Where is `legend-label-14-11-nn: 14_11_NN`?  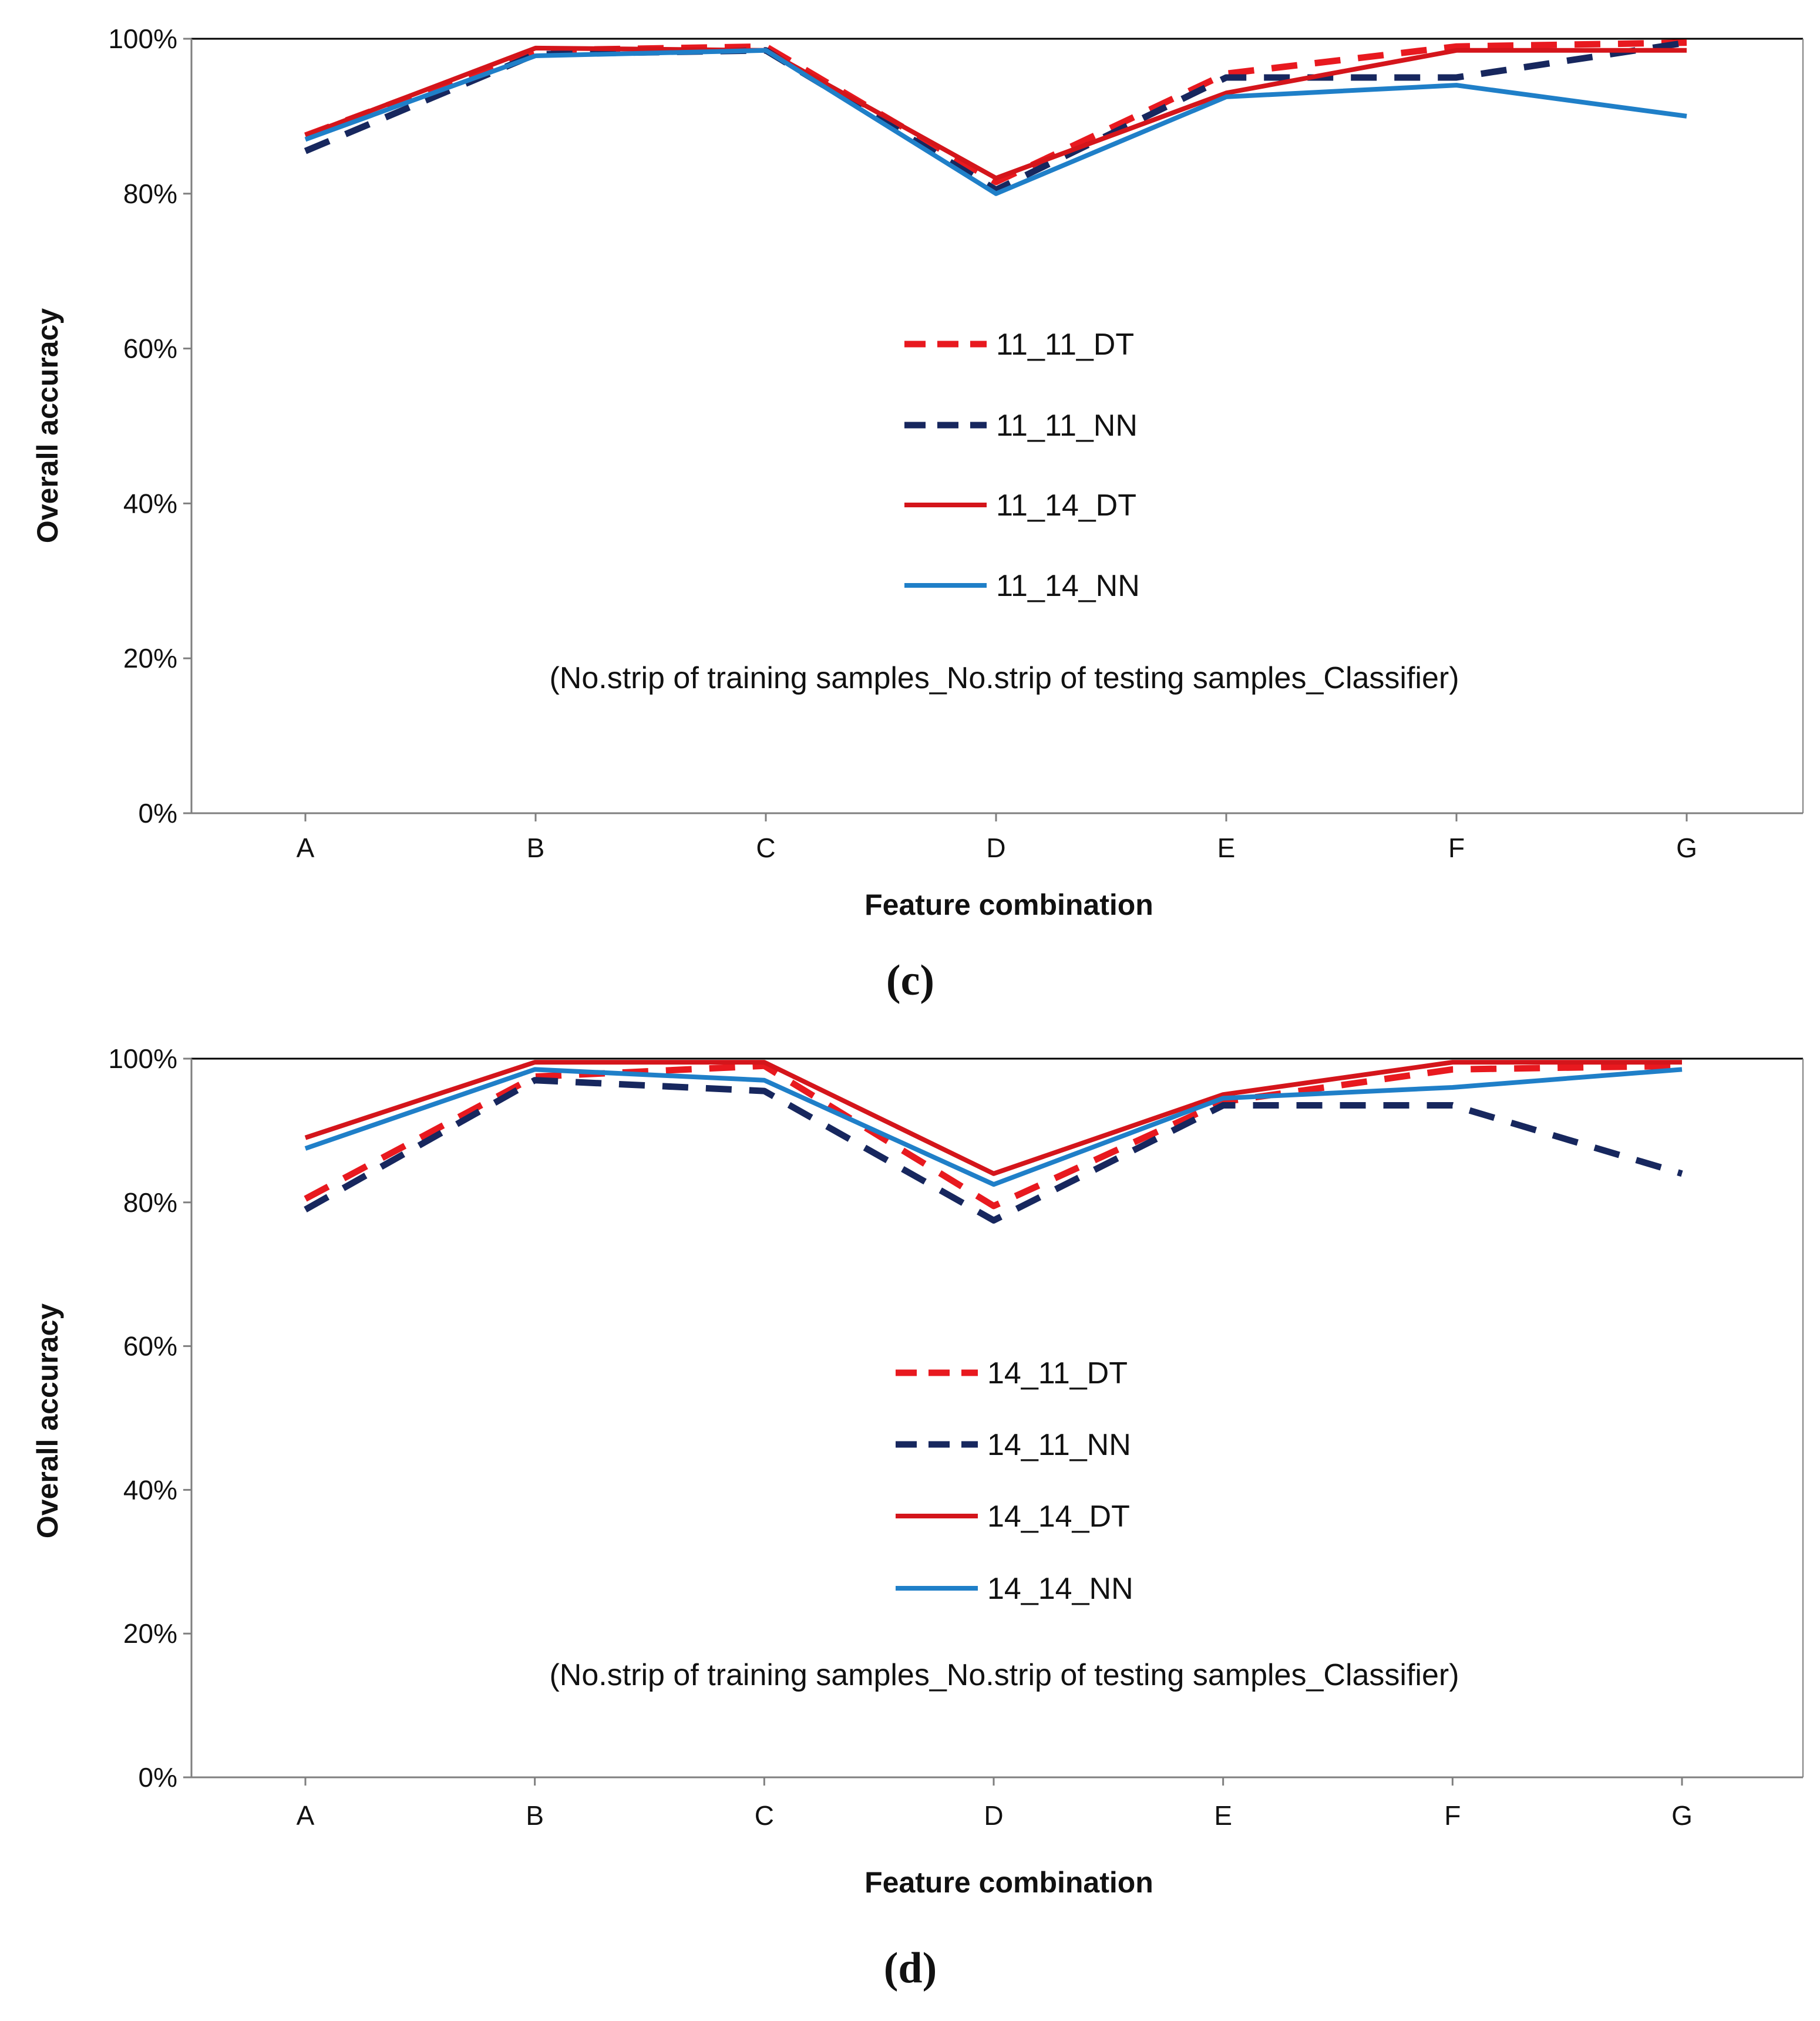
legend-label-14-11-nn: 14_11_NN is located at coordinates (1059, 1445).